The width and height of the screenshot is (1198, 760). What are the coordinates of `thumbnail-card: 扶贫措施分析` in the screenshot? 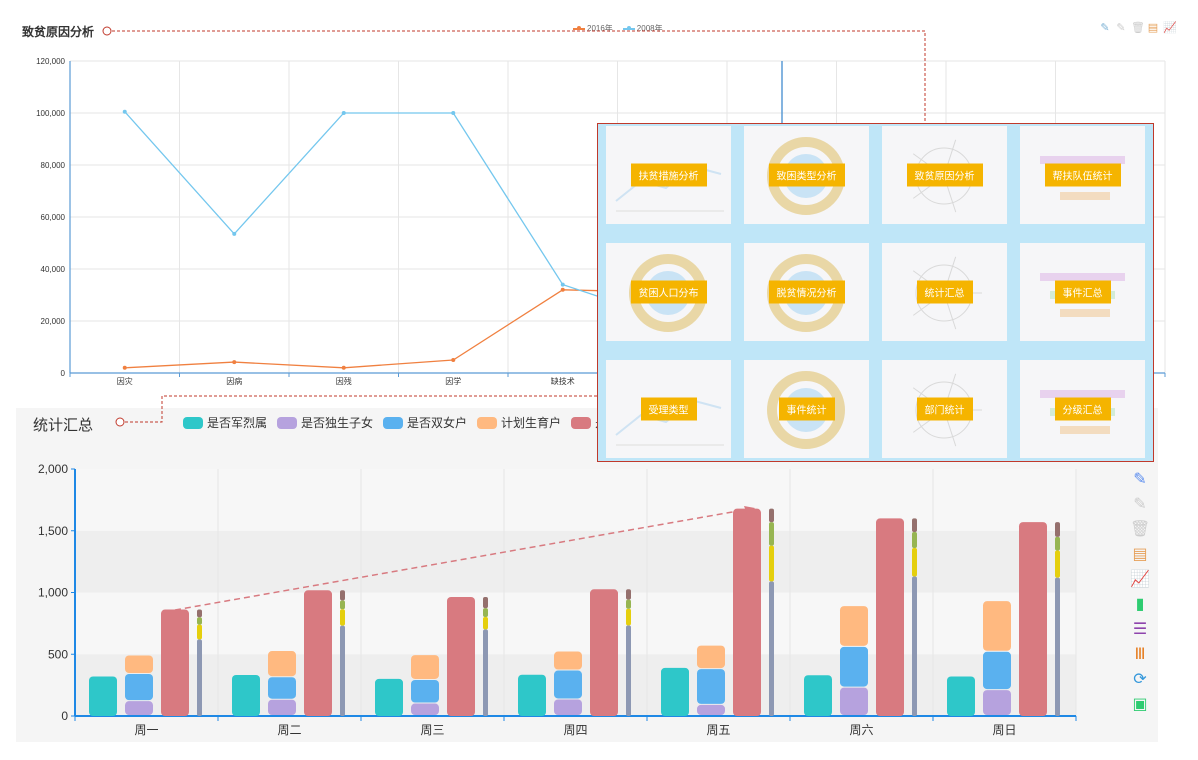 It's located at (668, 175).